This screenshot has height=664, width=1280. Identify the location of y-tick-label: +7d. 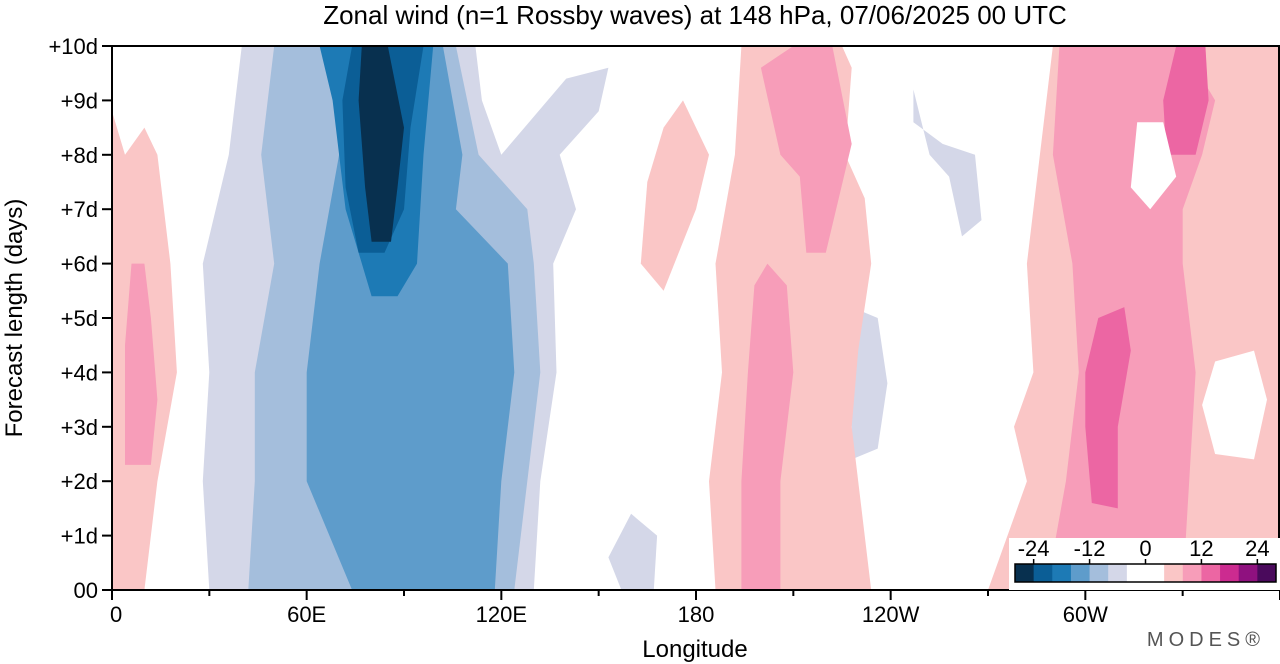
(79, 209).